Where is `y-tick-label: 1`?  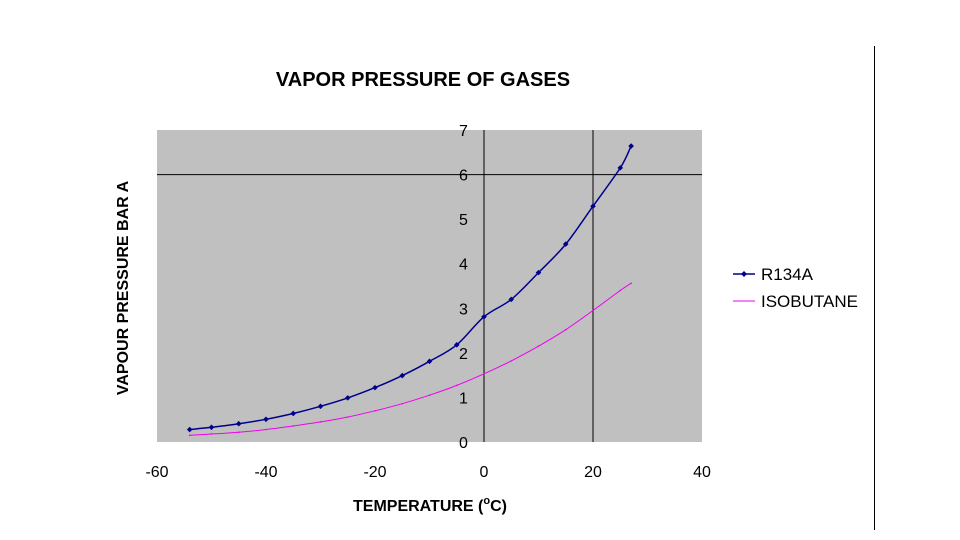
y-tick-label: 1 is located at coordinates (463, 398).